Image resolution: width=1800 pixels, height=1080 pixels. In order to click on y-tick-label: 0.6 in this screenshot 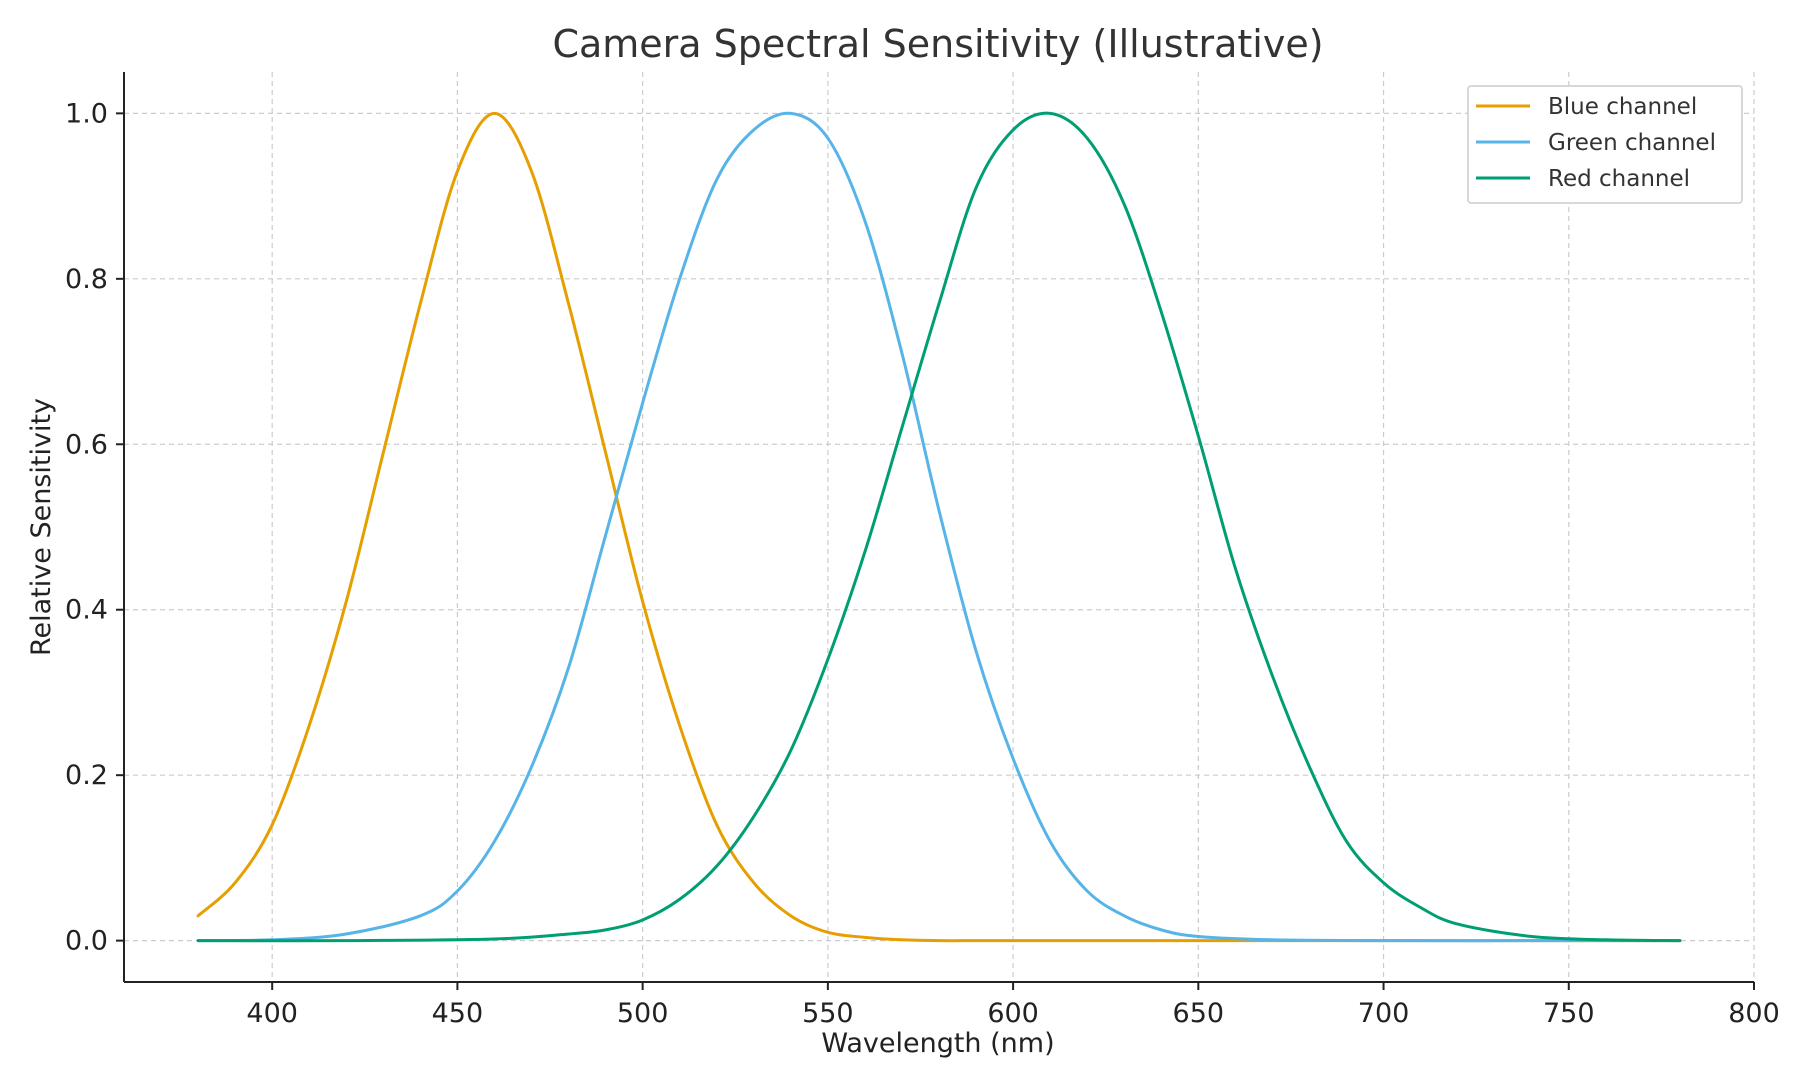, I will do `click(86, 444)`.